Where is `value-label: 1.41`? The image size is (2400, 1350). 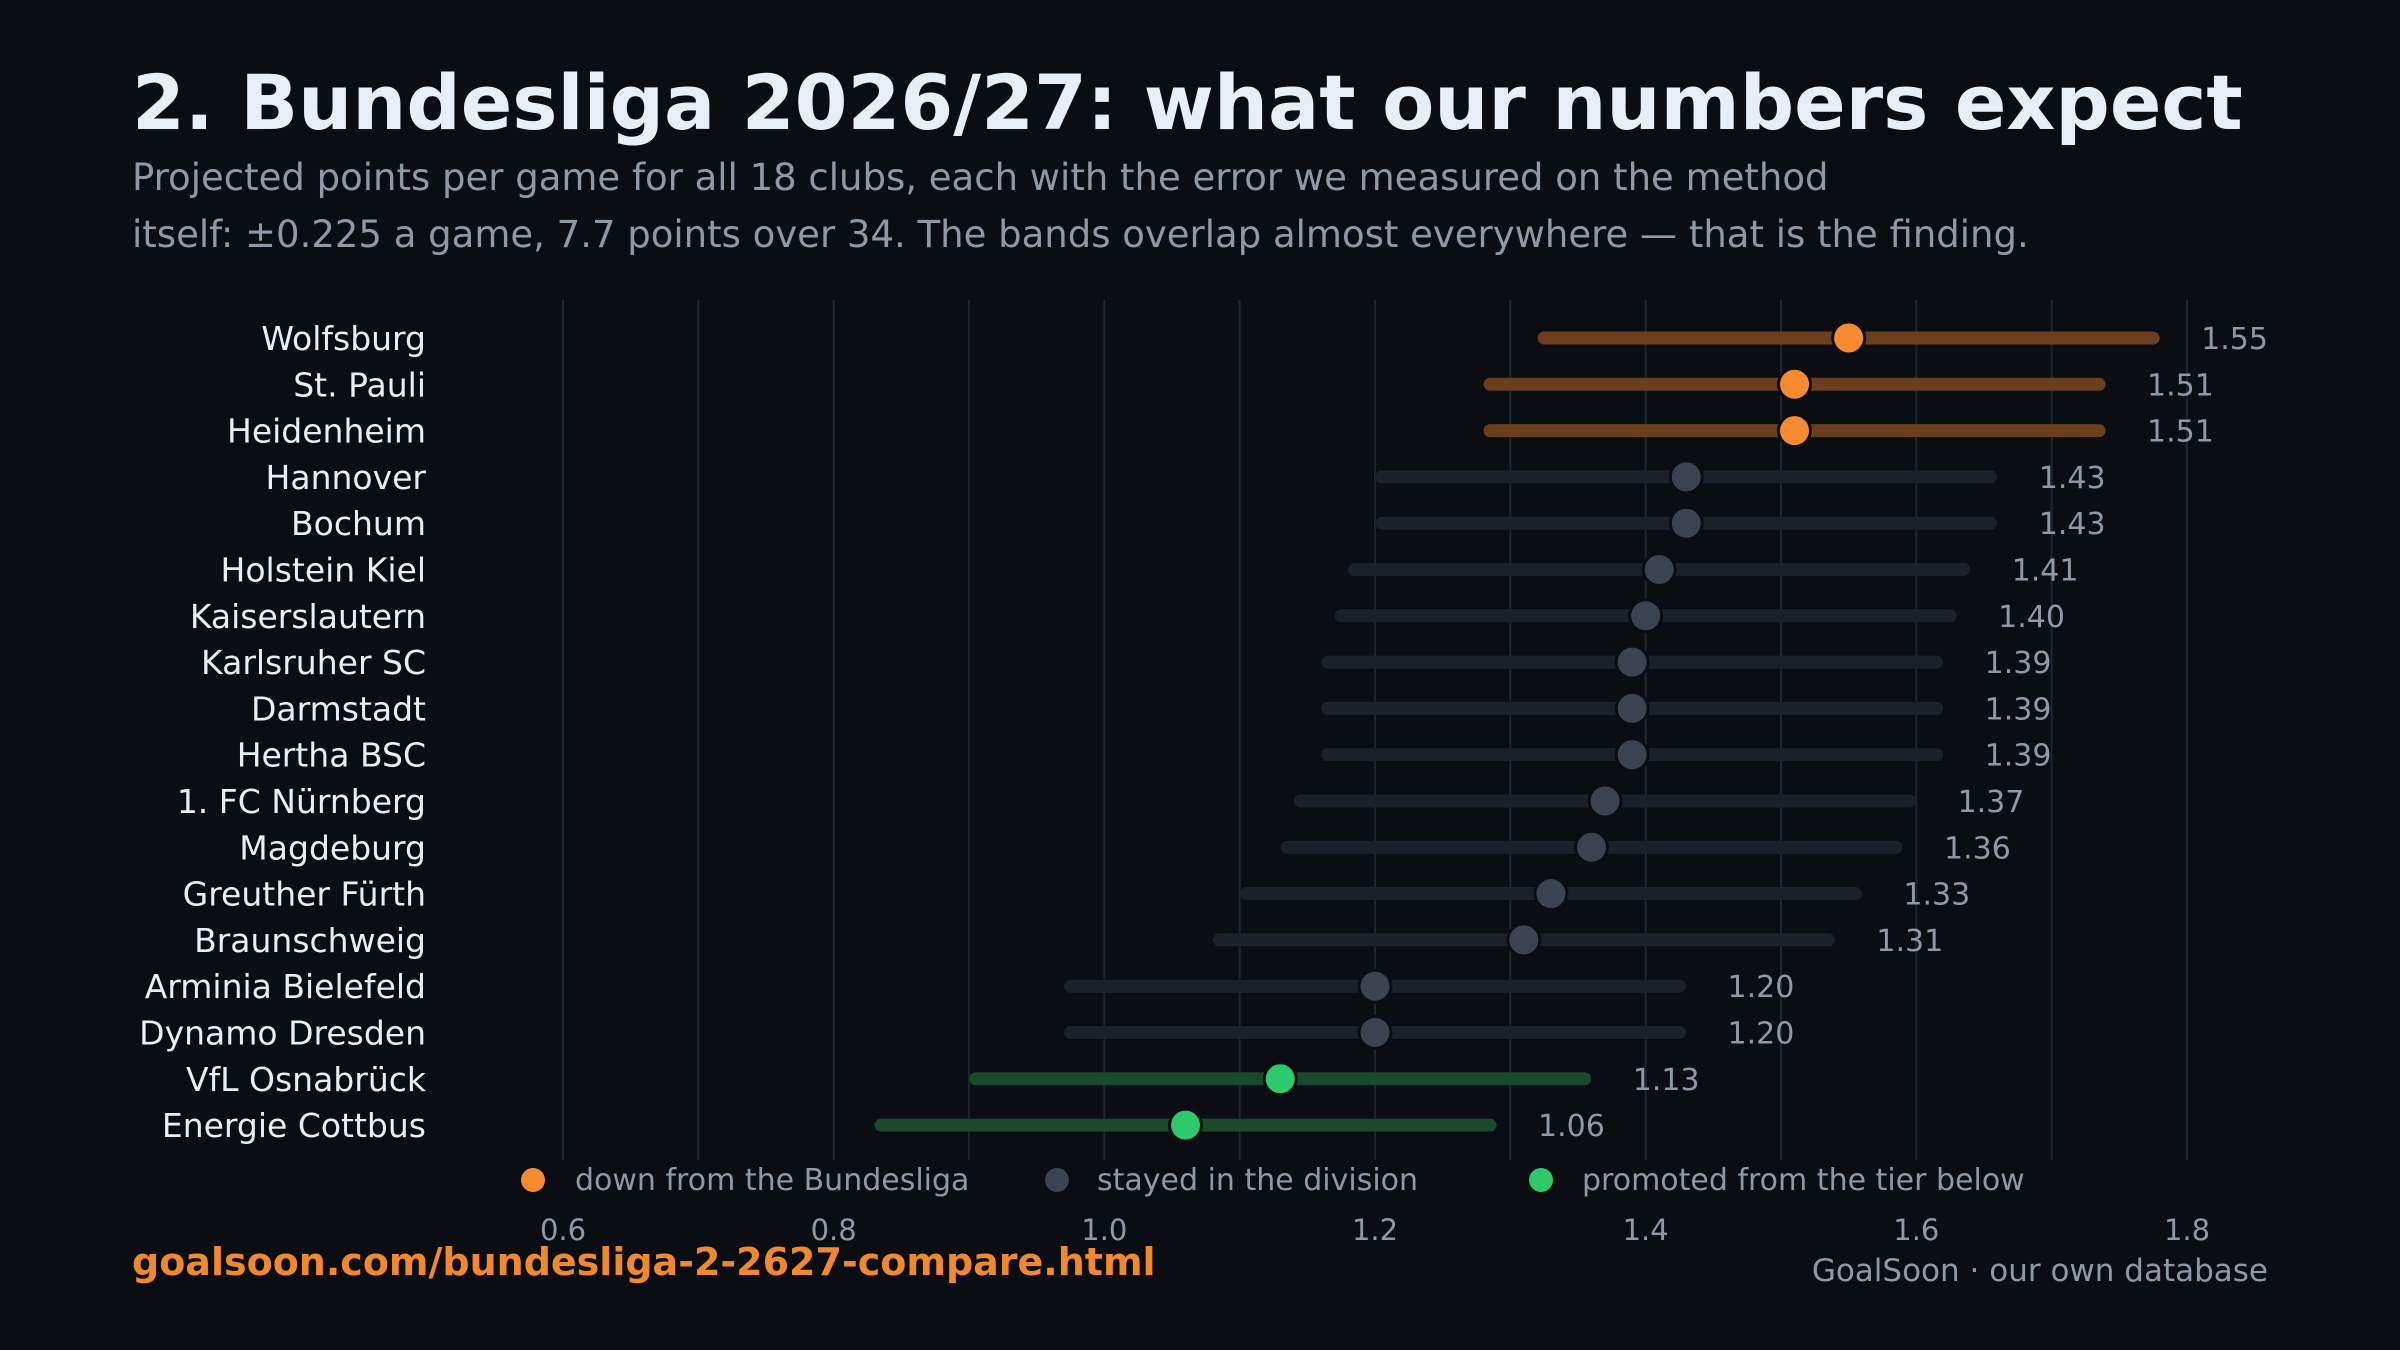
value-label: 1.41 is located at coordinates (2045, 571).